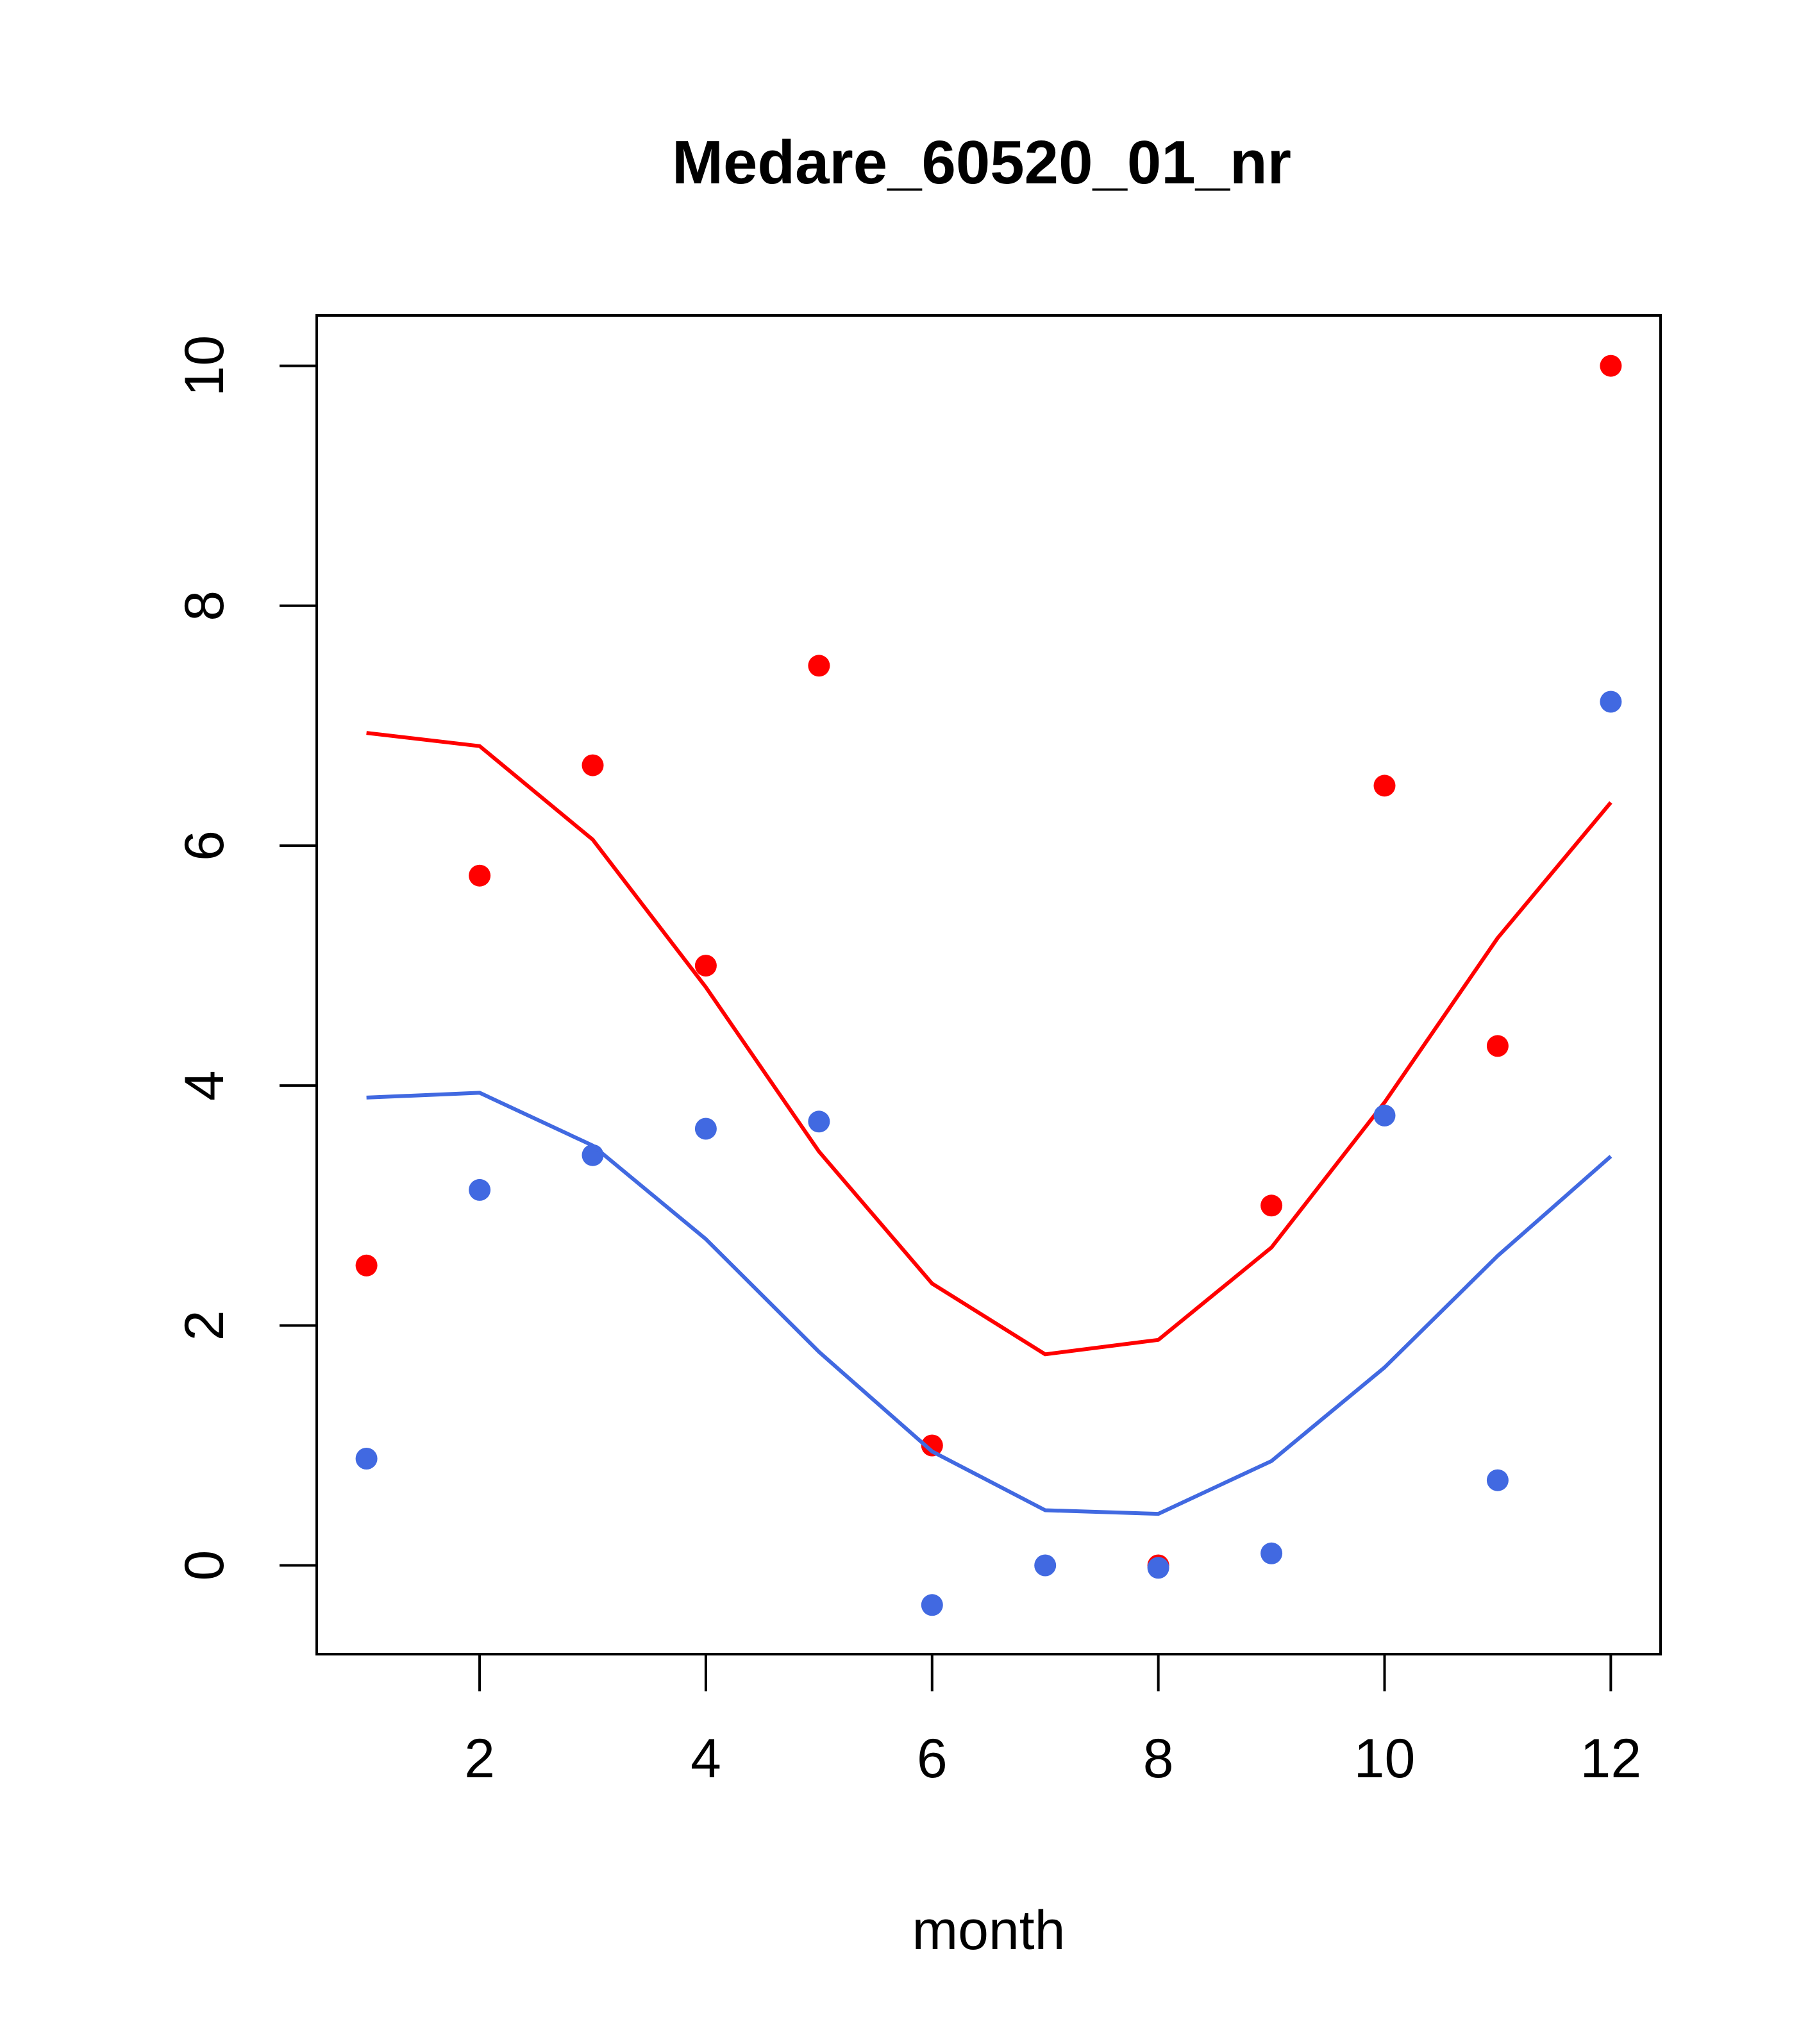  What do you see at coordinates (480, 1758) in the screenshot?
I see `x-tick-label: 2` at bounding box center [480, 1758].